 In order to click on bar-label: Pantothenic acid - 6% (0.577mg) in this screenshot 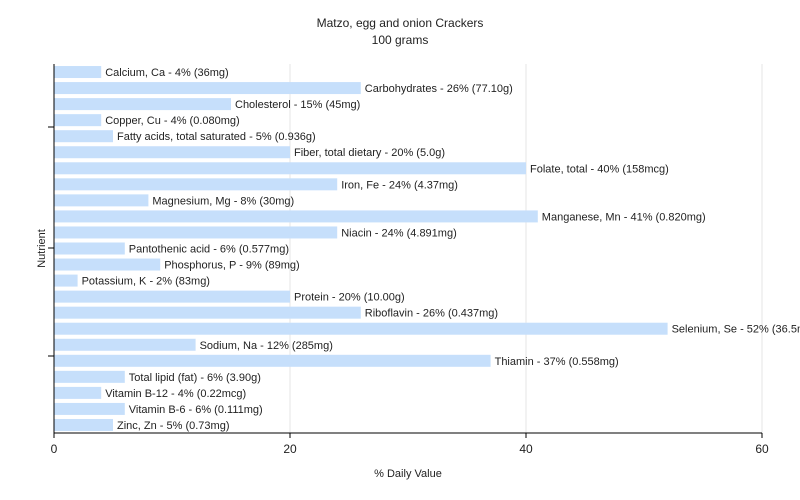, I will do `click(209, 250)`.